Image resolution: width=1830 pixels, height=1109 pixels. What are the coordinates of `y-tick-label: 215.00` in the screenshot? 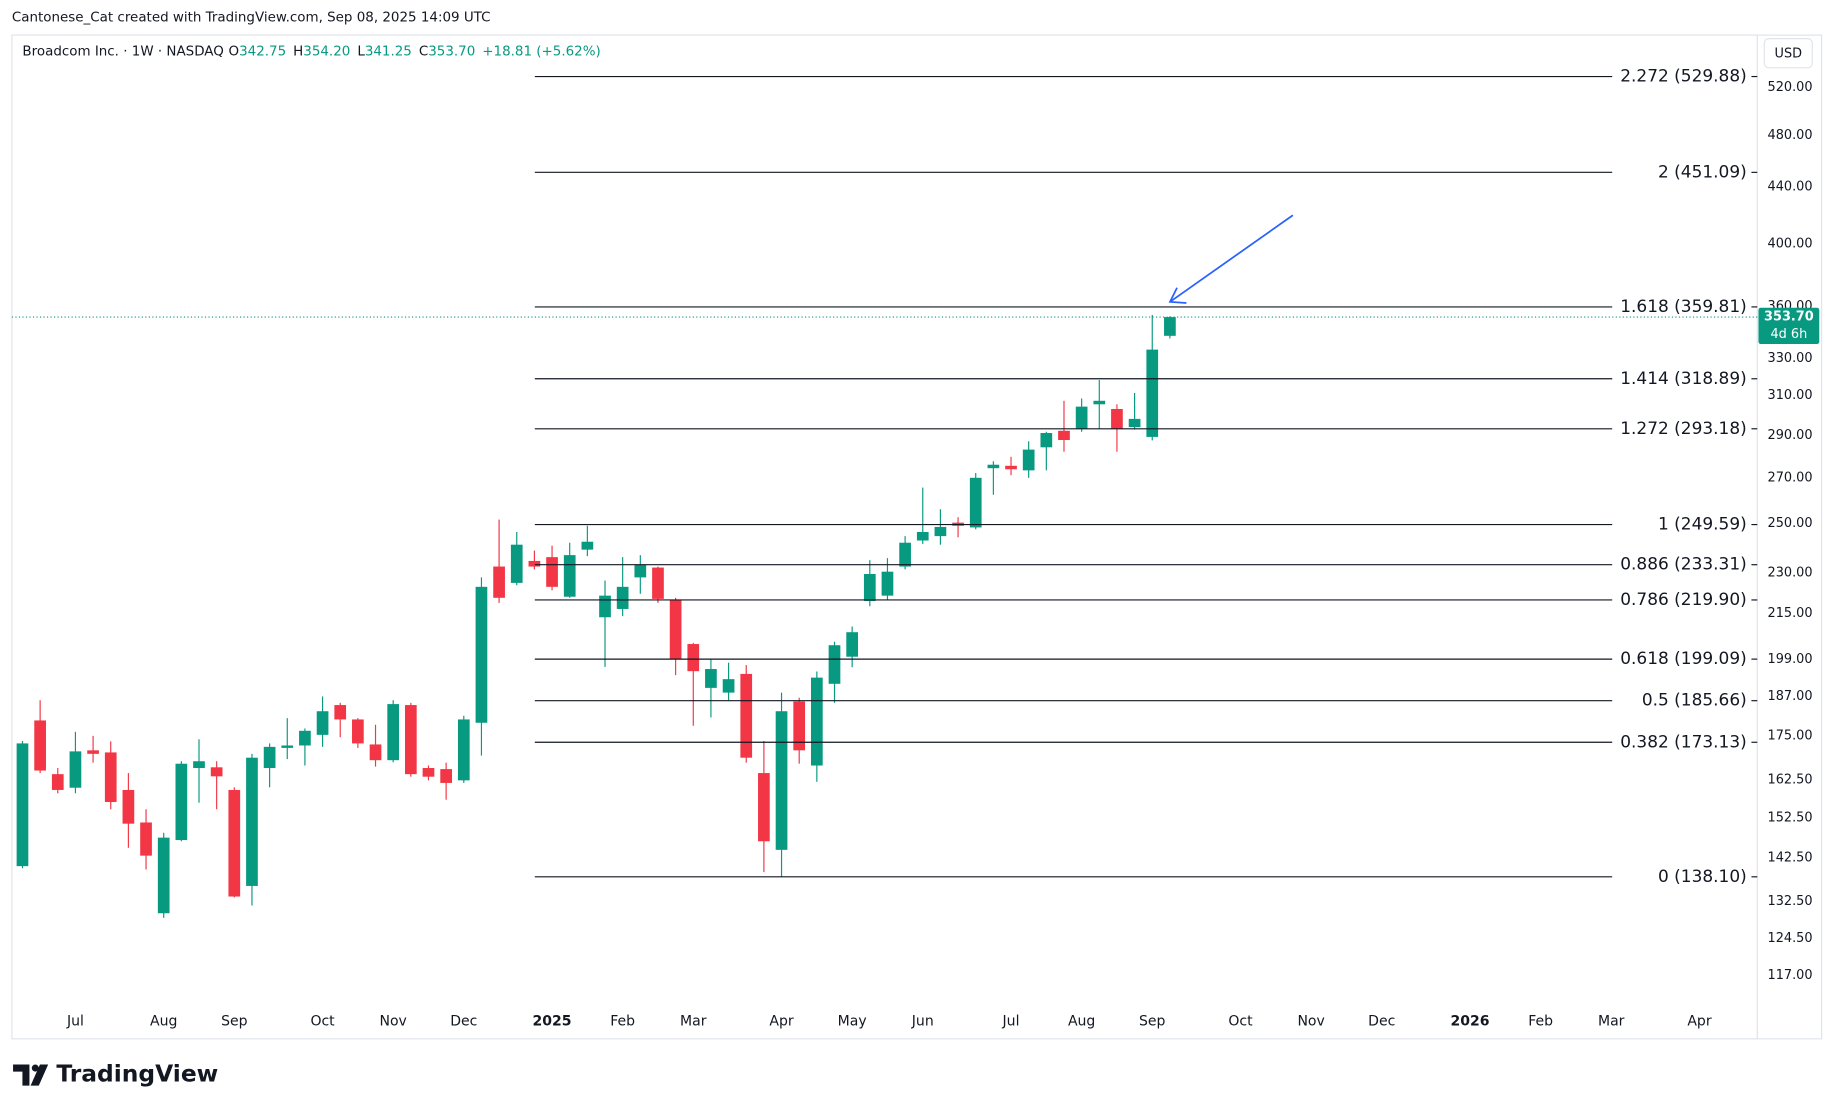 It's located at (1790, 613).